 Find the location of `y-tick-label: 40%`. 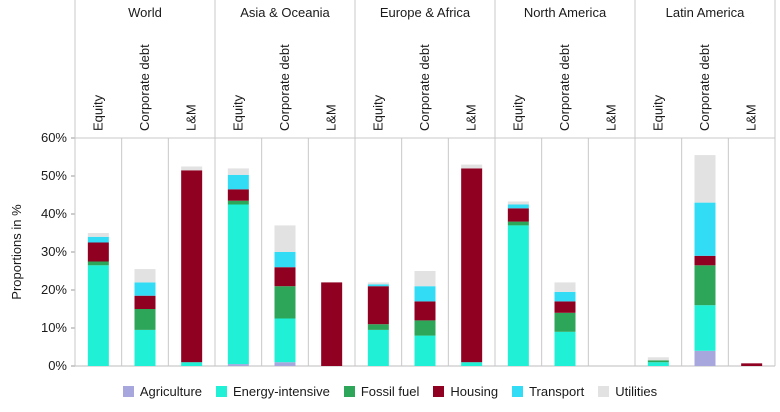

y-tick-label: 40% is located at coordinates (54, 213).